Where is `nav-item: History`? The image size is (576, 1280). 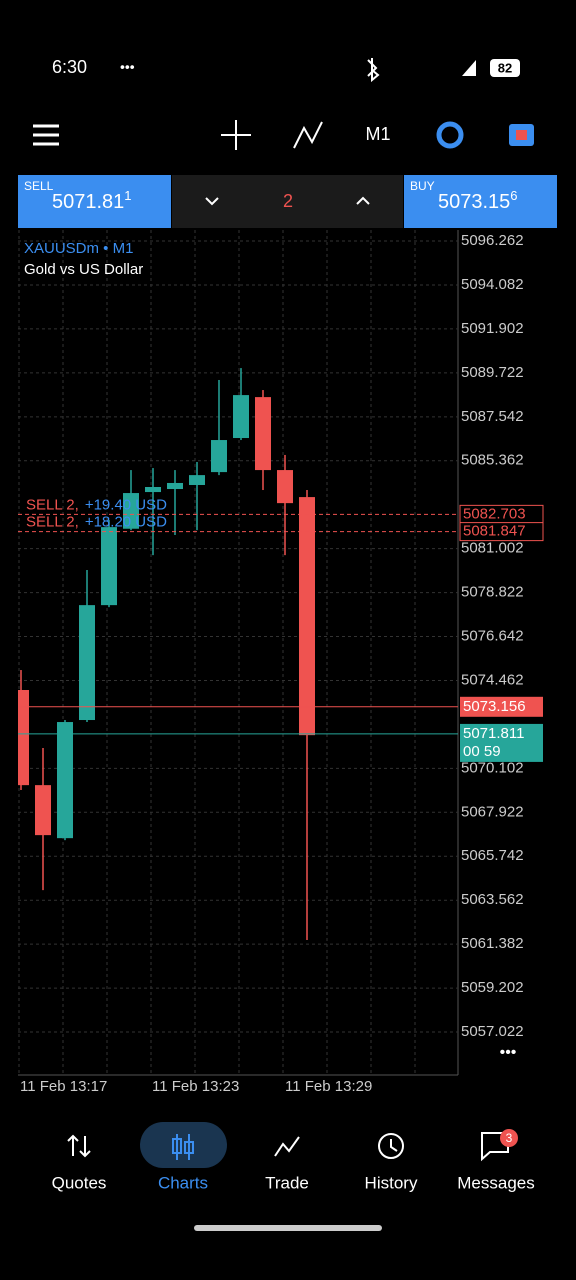 nav-item: History is located at coordinates (391, 1182).